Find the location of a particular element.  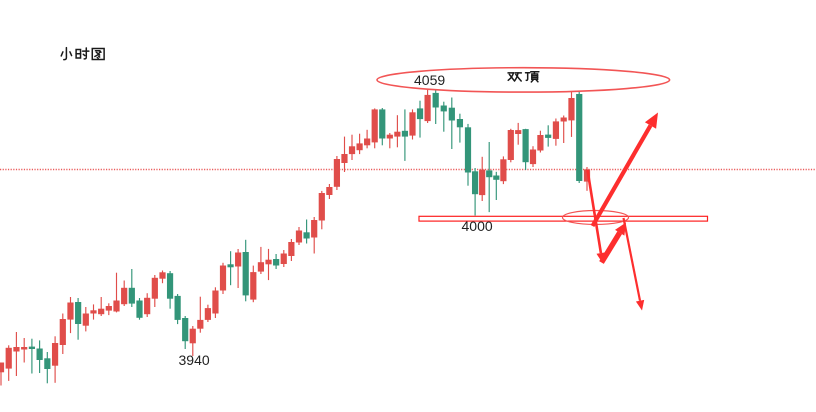

svg-text: 4059 is located at coordinates (429, 80).